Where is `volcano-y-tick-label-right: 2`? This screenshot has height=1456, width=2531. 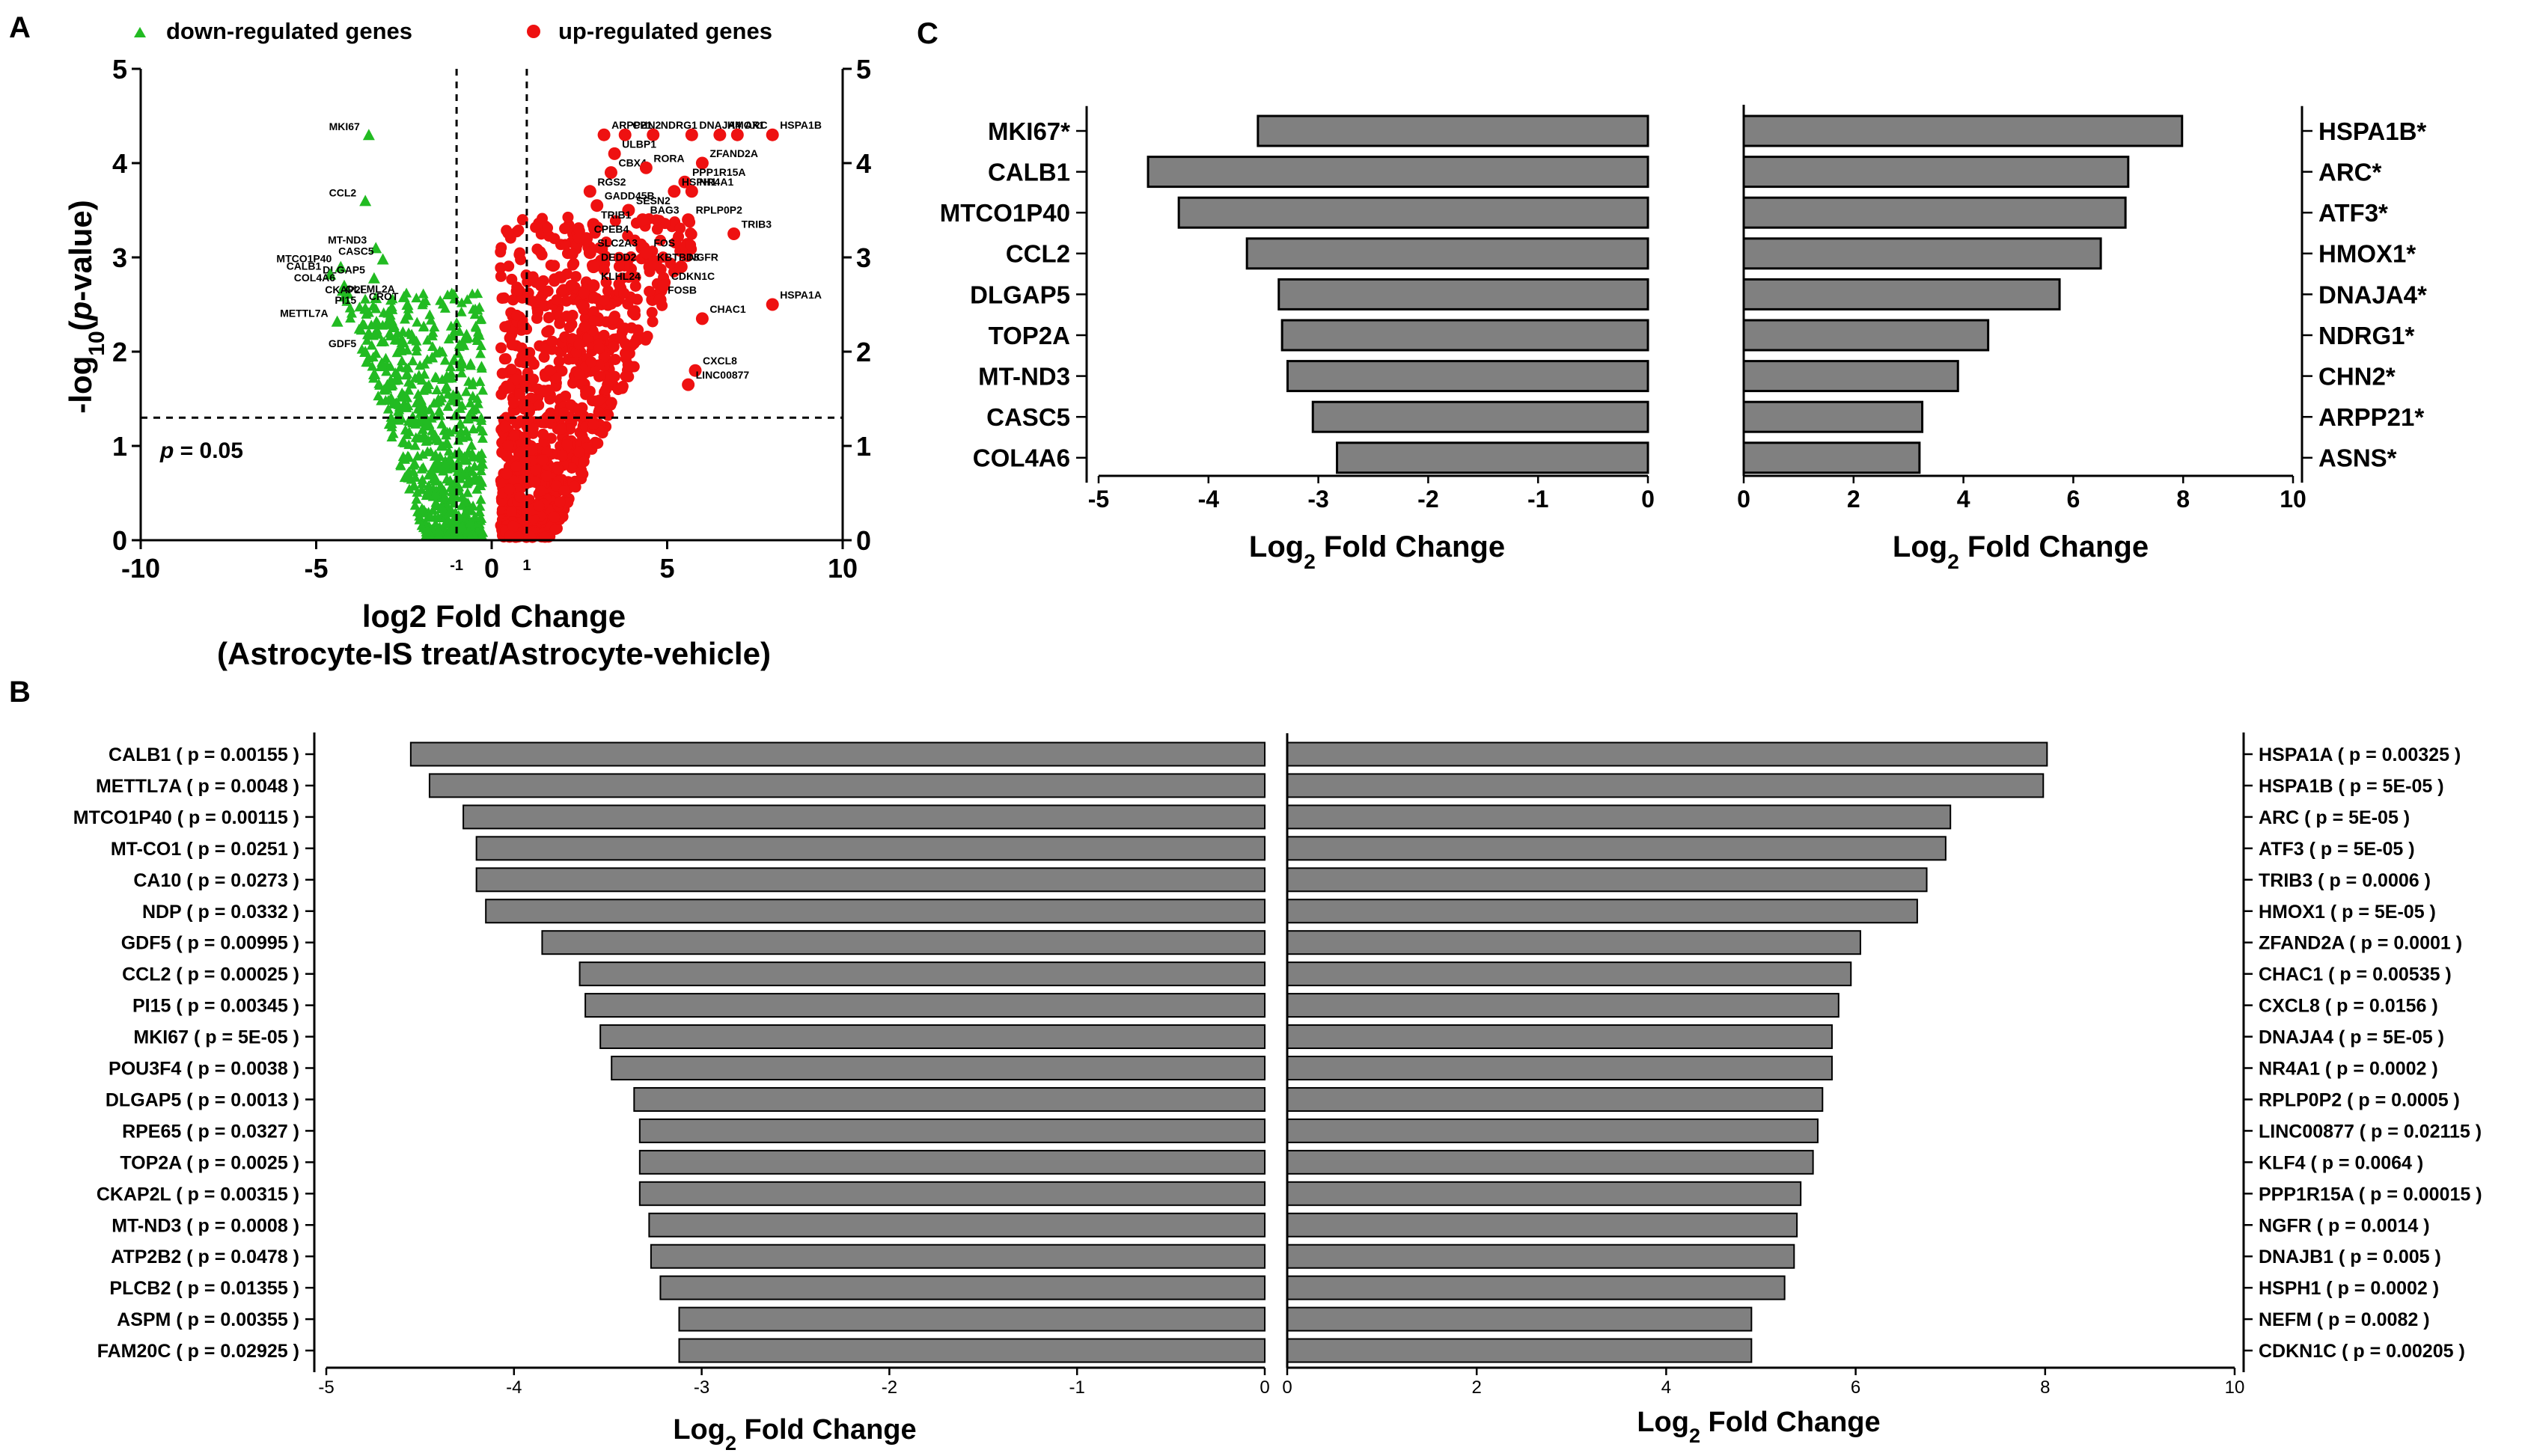
volcano-y-tick-label-right: 2 is located at coordinates (864, 352).